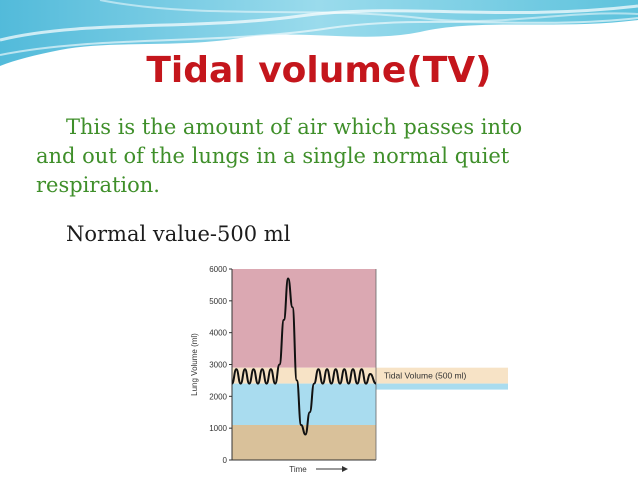 This screenshot has height=478, width=638. Describe the element at coordinates (345, 469) in the screenshot. I see `x-axis-arrow-head` at that location.